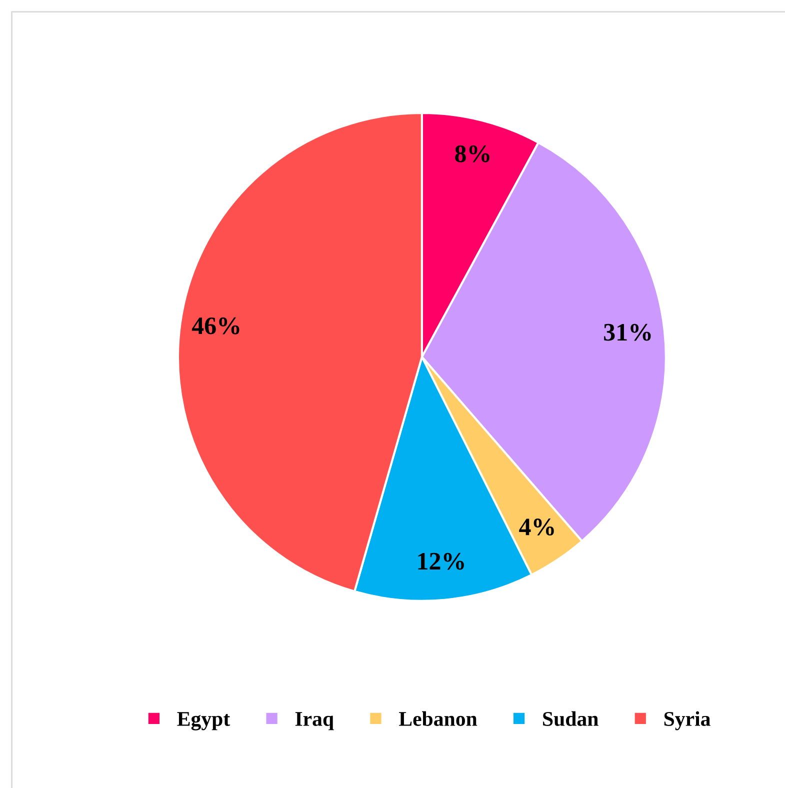 Image resolution: width=785 pixels, height=788 pixels. I want to click on legend-label: Iraq, so click(314, 721).